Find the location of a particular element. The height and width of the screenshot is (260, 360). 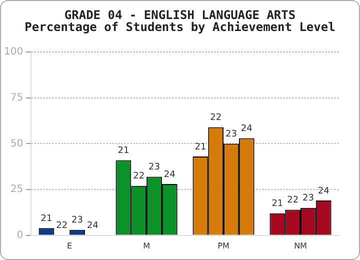

chart-subtitle: Percentage of Students by Achievement Level is located at coordinates (180, 27).